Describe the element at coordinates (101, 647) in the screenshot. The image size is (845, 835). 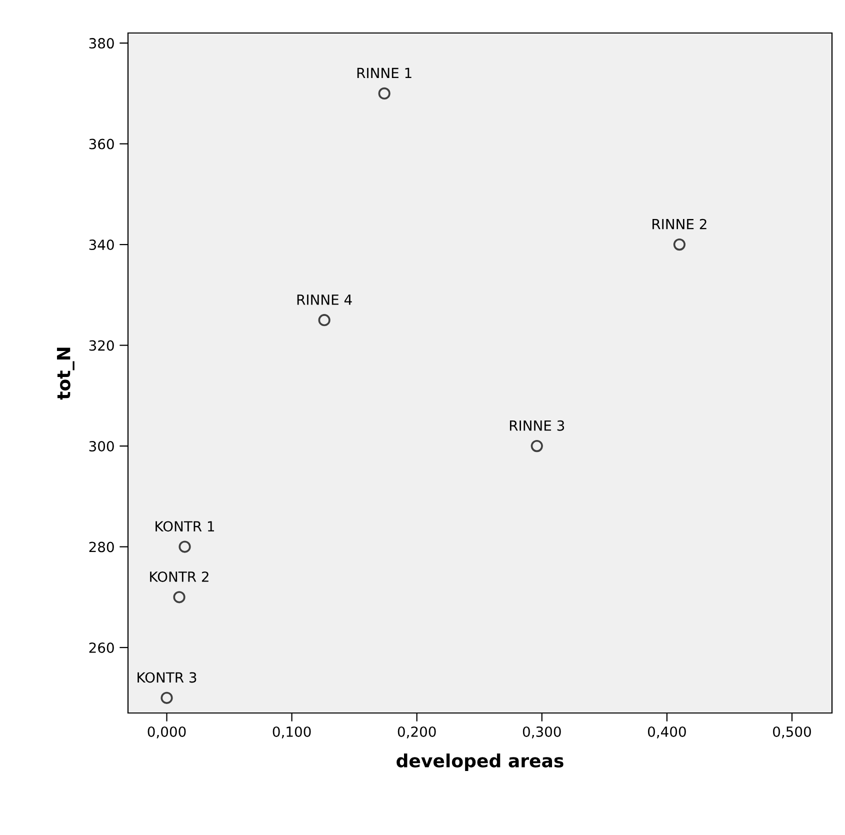
I see `y-tick-label: 260` at that location.